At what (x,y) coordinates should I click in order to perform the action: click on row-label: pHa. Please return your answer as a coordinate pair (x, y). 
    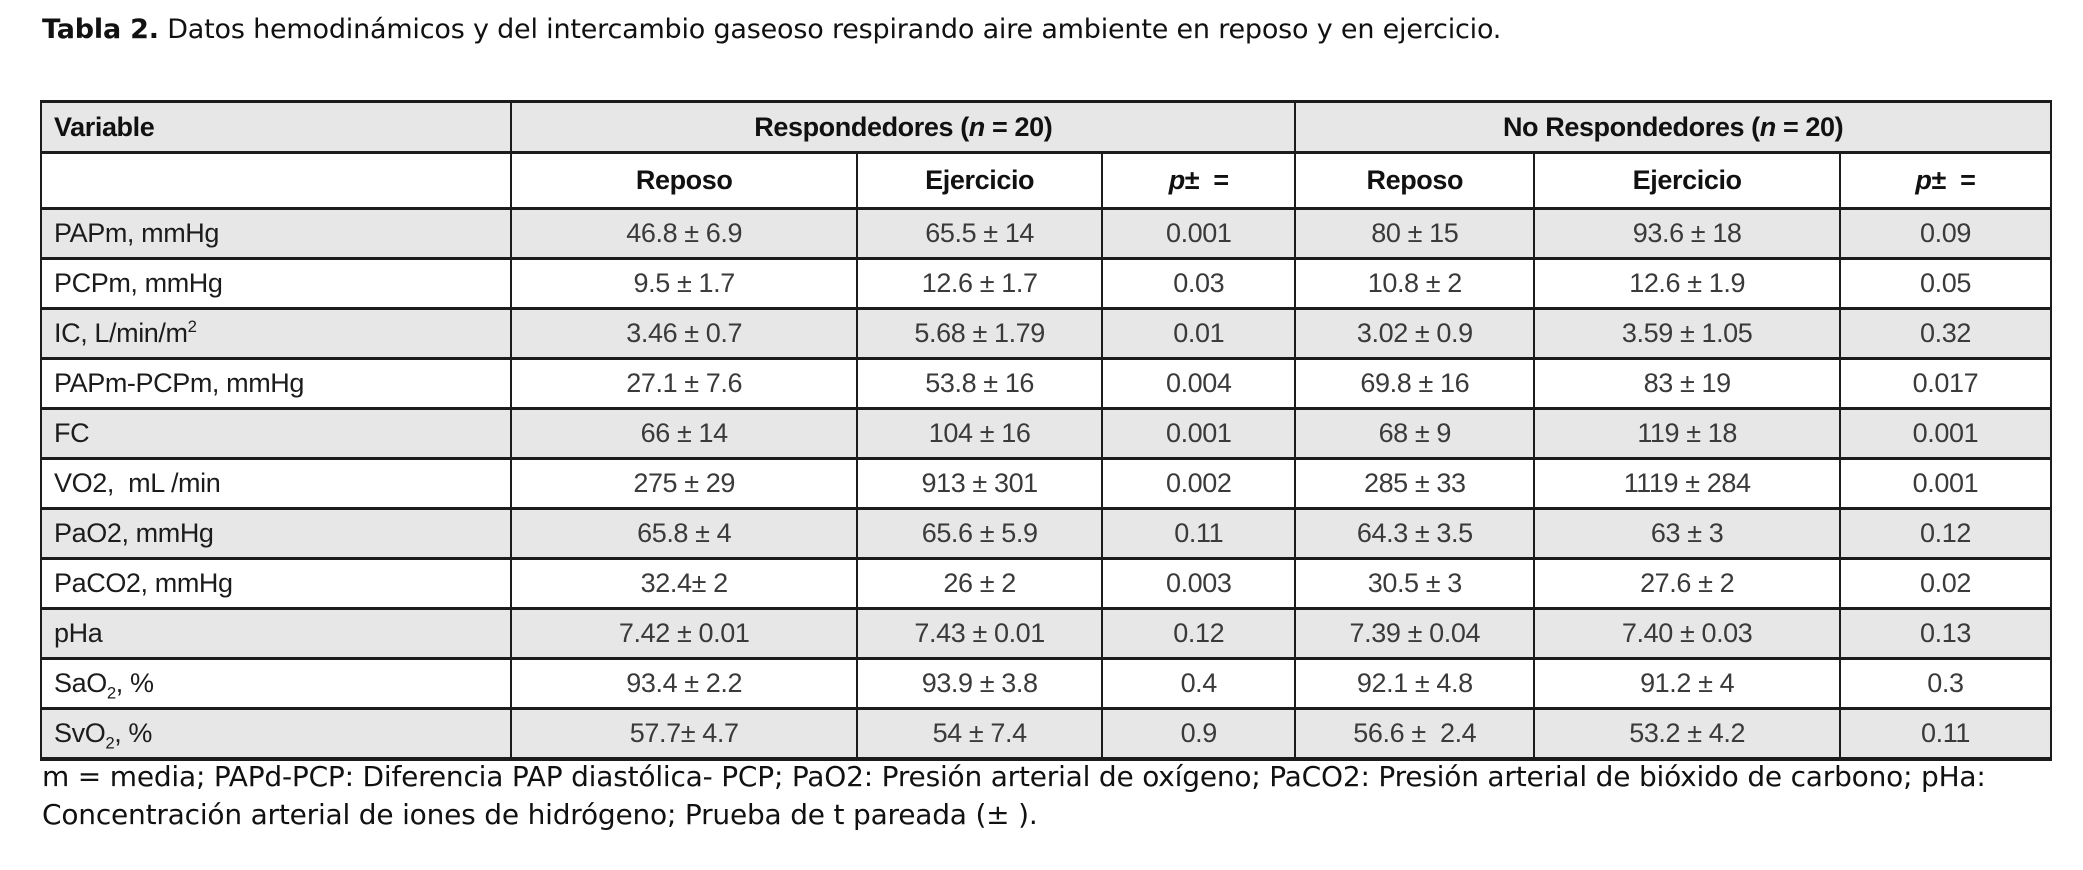
    Looking at the image, I should click on (276, 633).